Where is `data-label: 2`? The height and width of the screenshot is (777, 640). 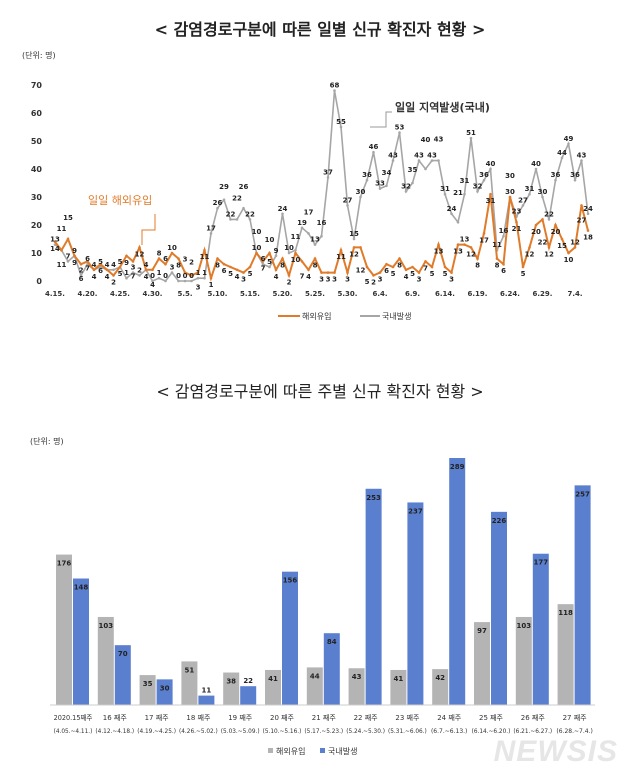 data-label: 2 is located at coordinates (81, 270).